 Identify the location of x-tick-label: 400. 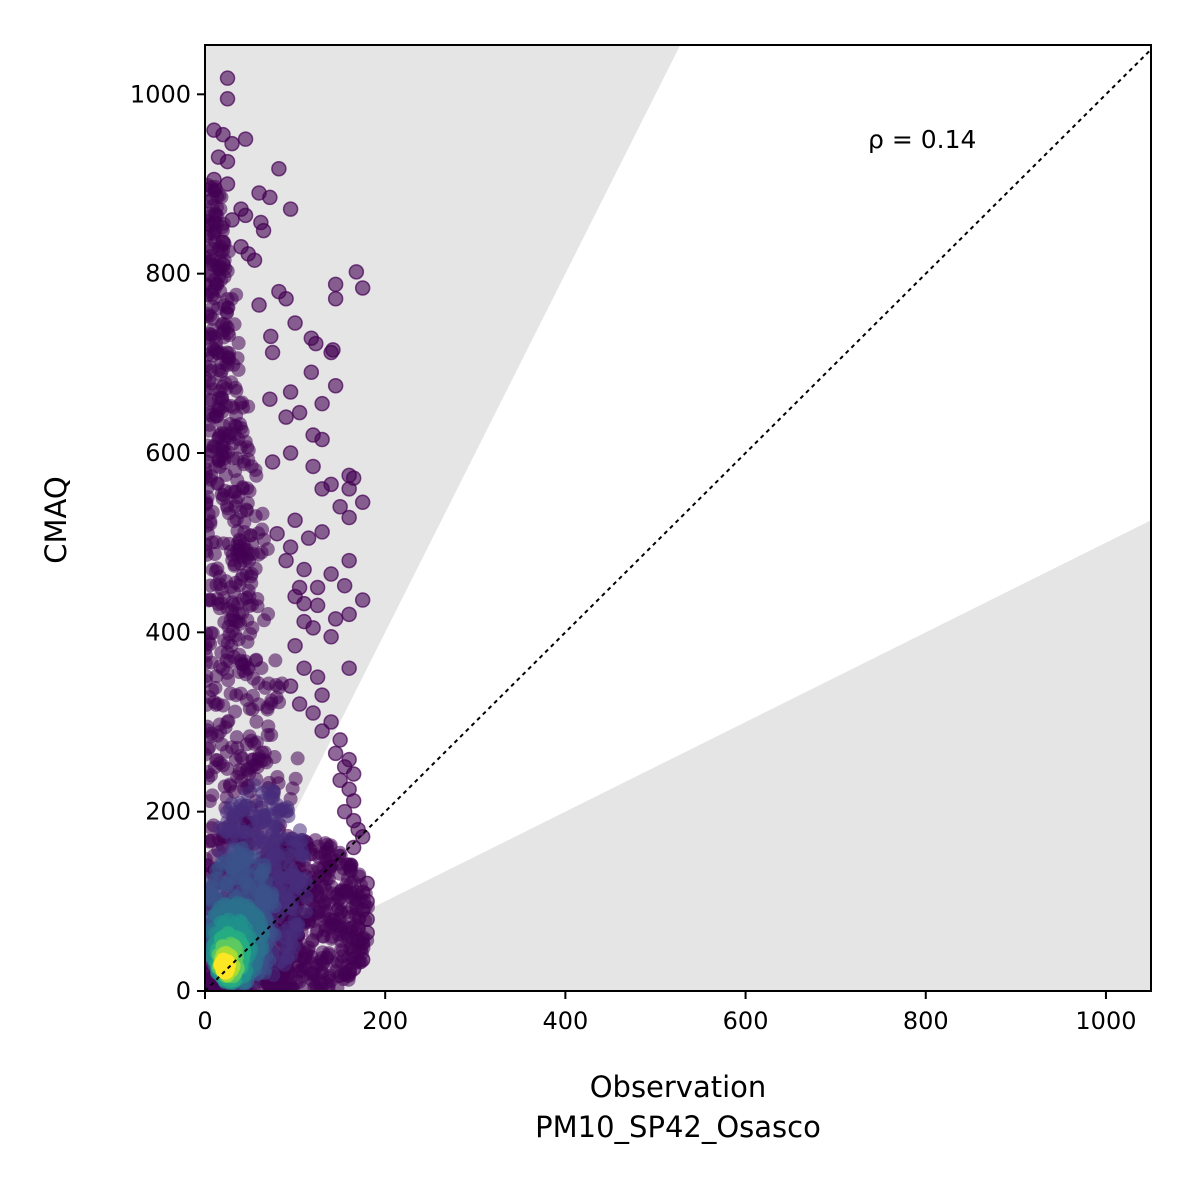
(565, 1021).